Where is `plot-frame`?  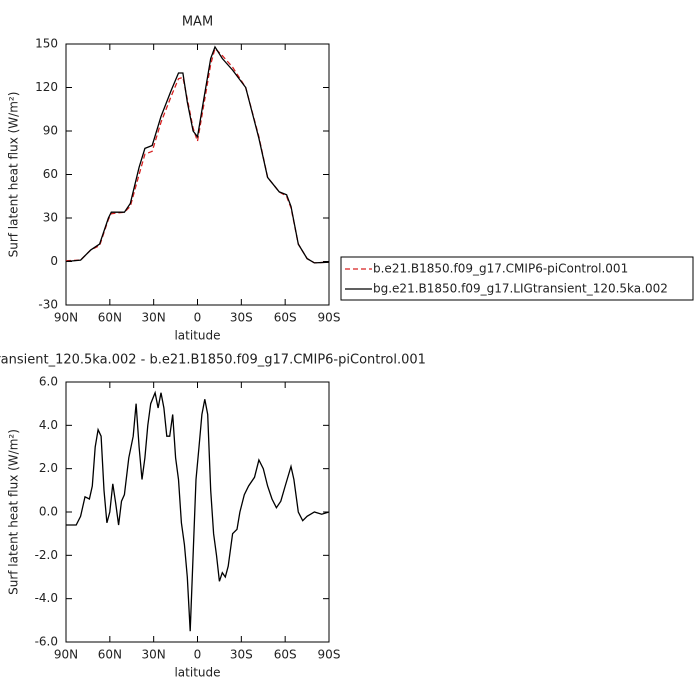
plot-frame is located at coordinates (197, 174).